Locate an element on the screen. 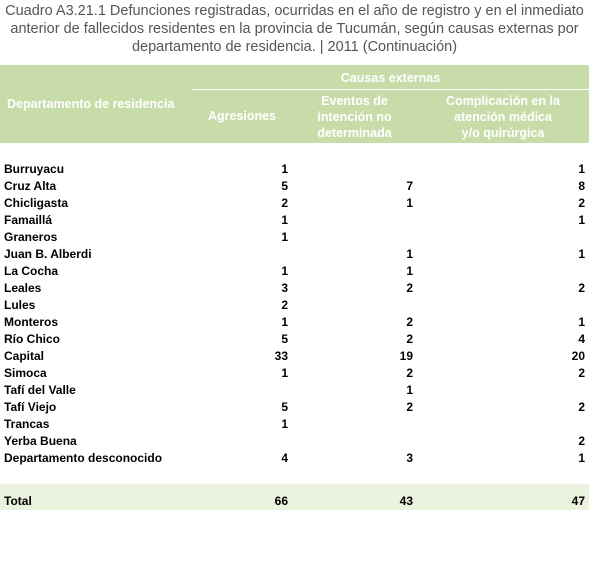 The width and height of the screenshot is (589, 577). row-departamento: Lules is located at coordinates (20, 305).